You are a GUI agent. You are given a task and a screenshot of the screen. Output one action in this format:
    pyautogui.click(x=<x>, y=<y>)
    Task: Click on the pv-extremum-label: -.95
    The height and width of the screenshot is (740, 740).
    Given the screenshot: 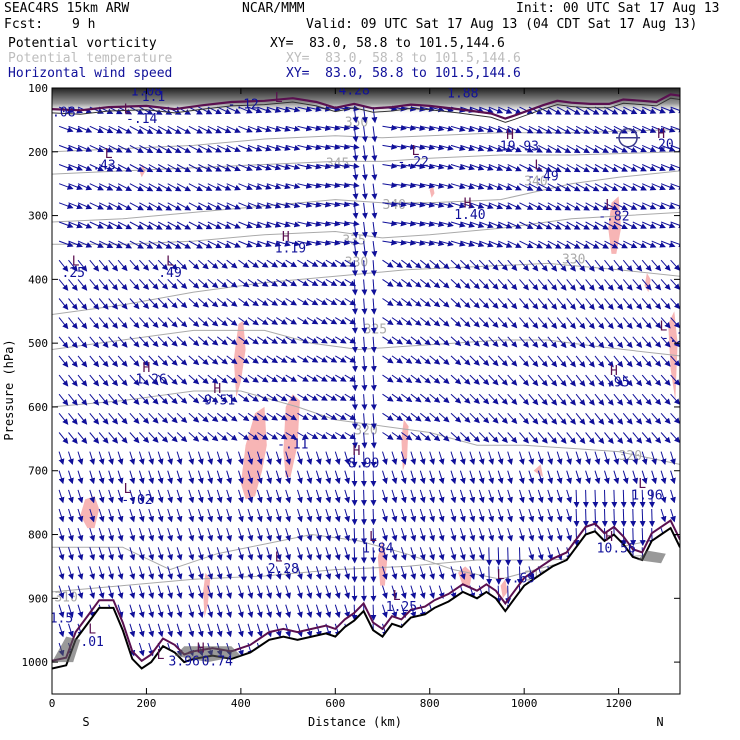 What is the action you would take?
    pyautogui.click(x=613, y=383)
    